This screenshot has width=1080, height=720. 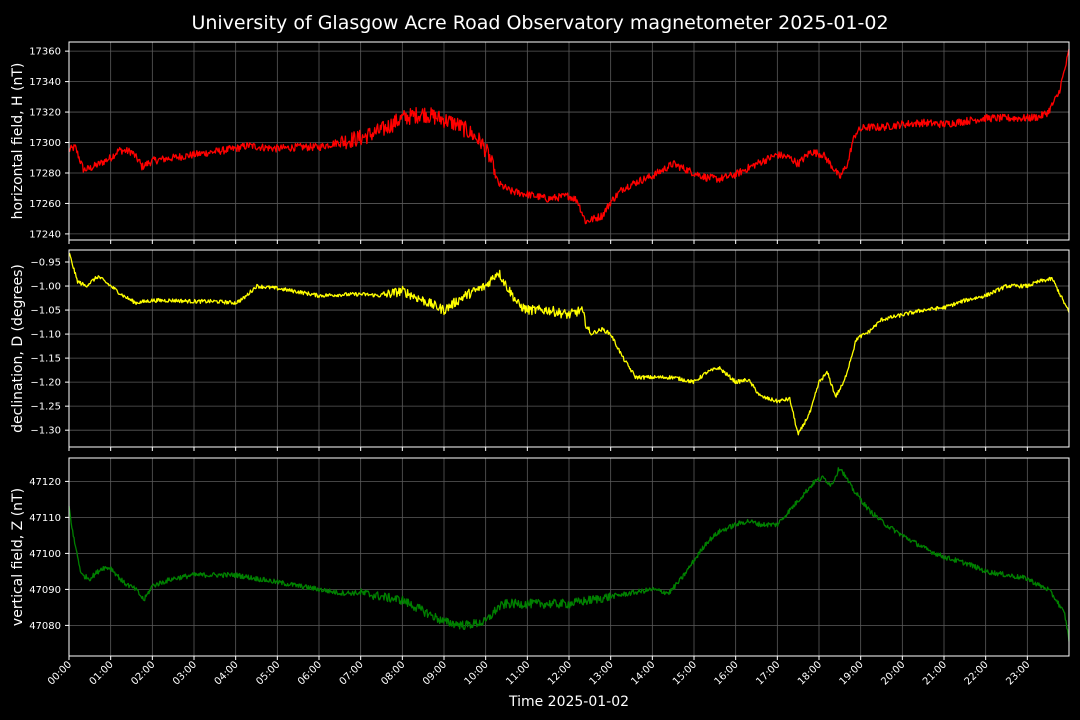 What do you see at coordinates (60, 673) in the screenshot?
I see `x-tick-label: 00:00` at bounding box center [60, 673].